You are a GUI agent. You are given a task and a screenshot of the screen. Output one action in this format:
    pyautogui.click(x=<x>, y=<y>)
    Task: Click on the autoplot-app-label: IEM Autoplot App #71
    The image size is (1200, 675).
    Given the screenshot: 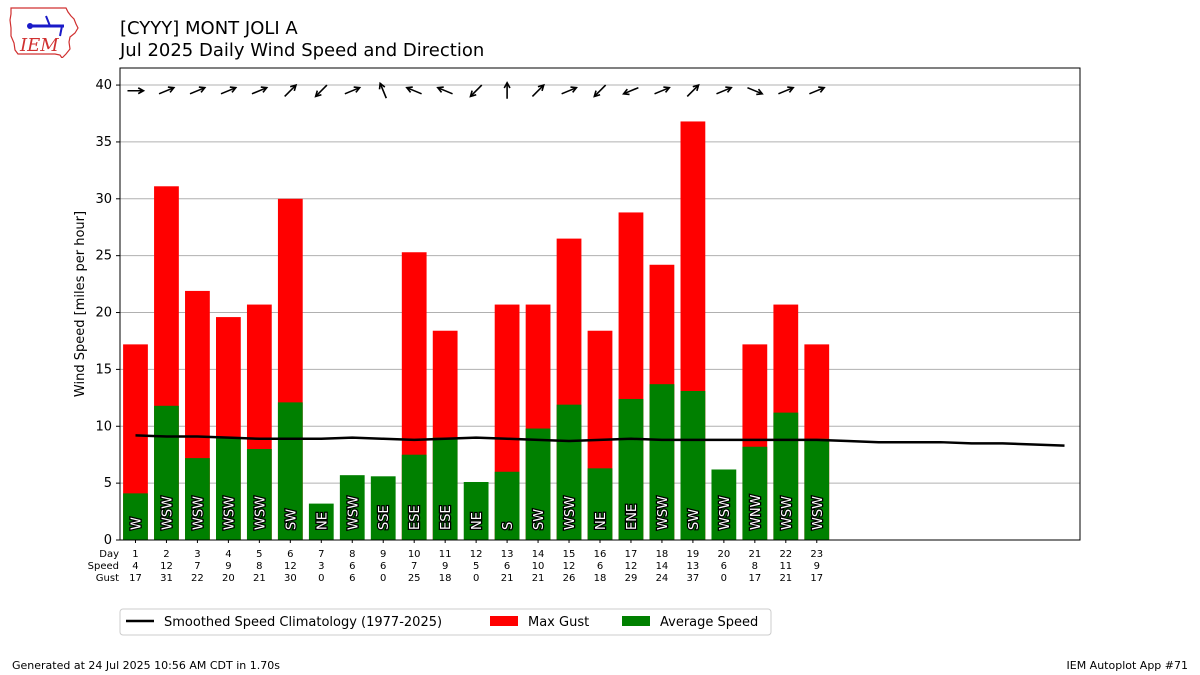 What is the action you would take?
    pyautogui.click(x=1127, y=665)
    